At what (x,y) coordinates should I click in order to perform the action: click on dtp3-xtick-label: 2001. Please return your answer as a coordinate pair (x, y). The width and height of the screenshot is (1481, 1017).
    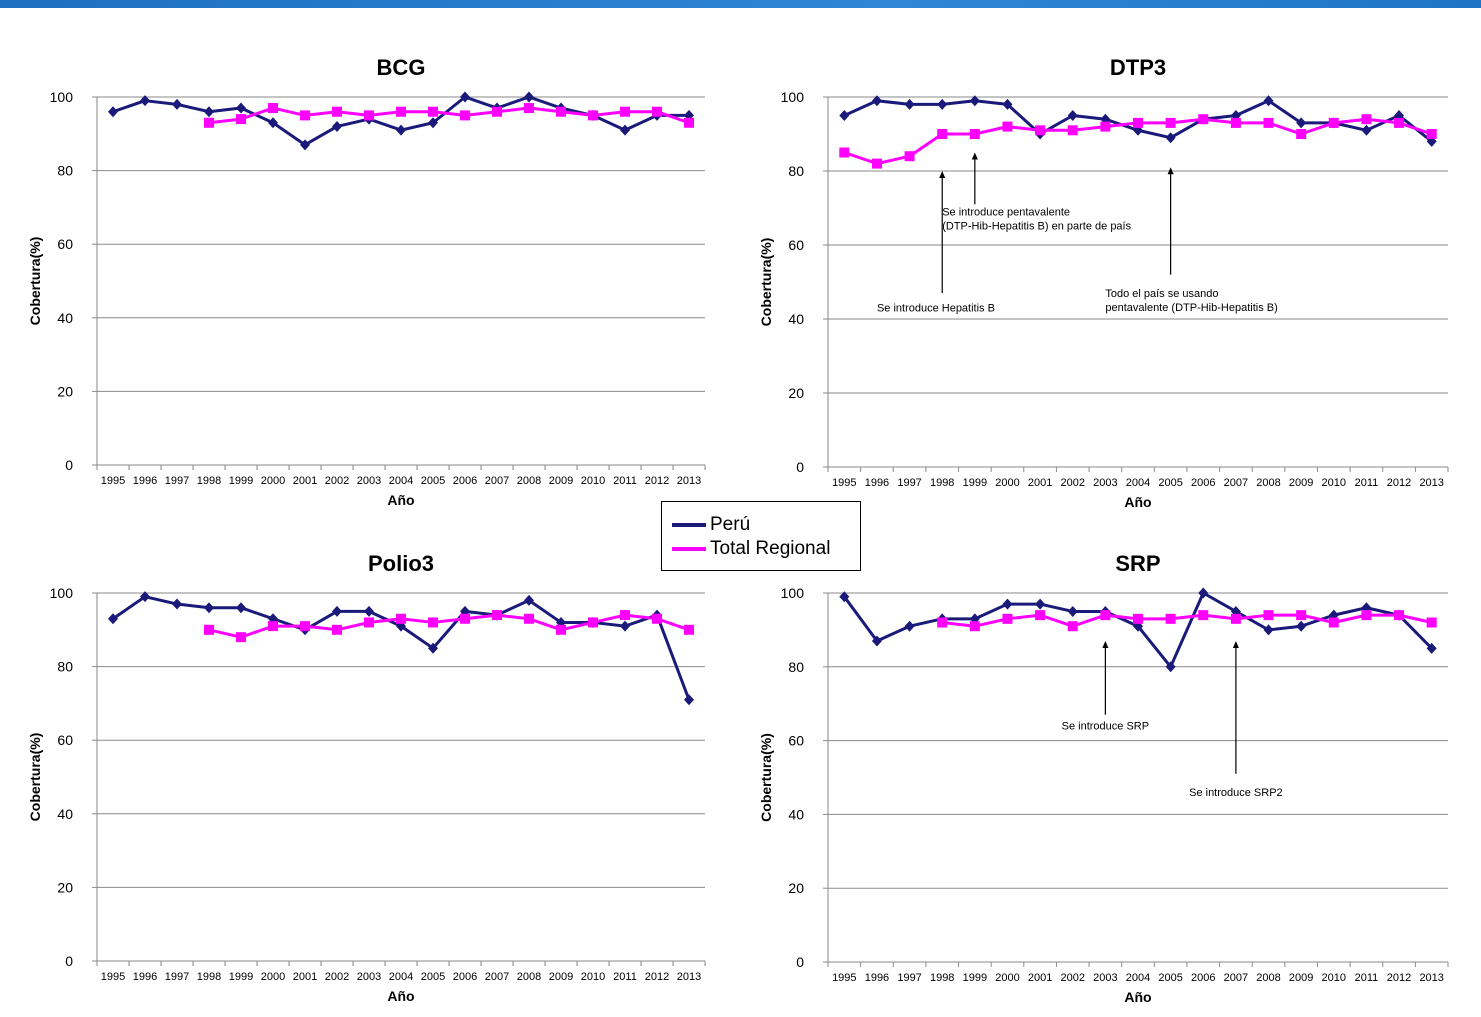
    Looking at the image, I should click on (1040, 483).